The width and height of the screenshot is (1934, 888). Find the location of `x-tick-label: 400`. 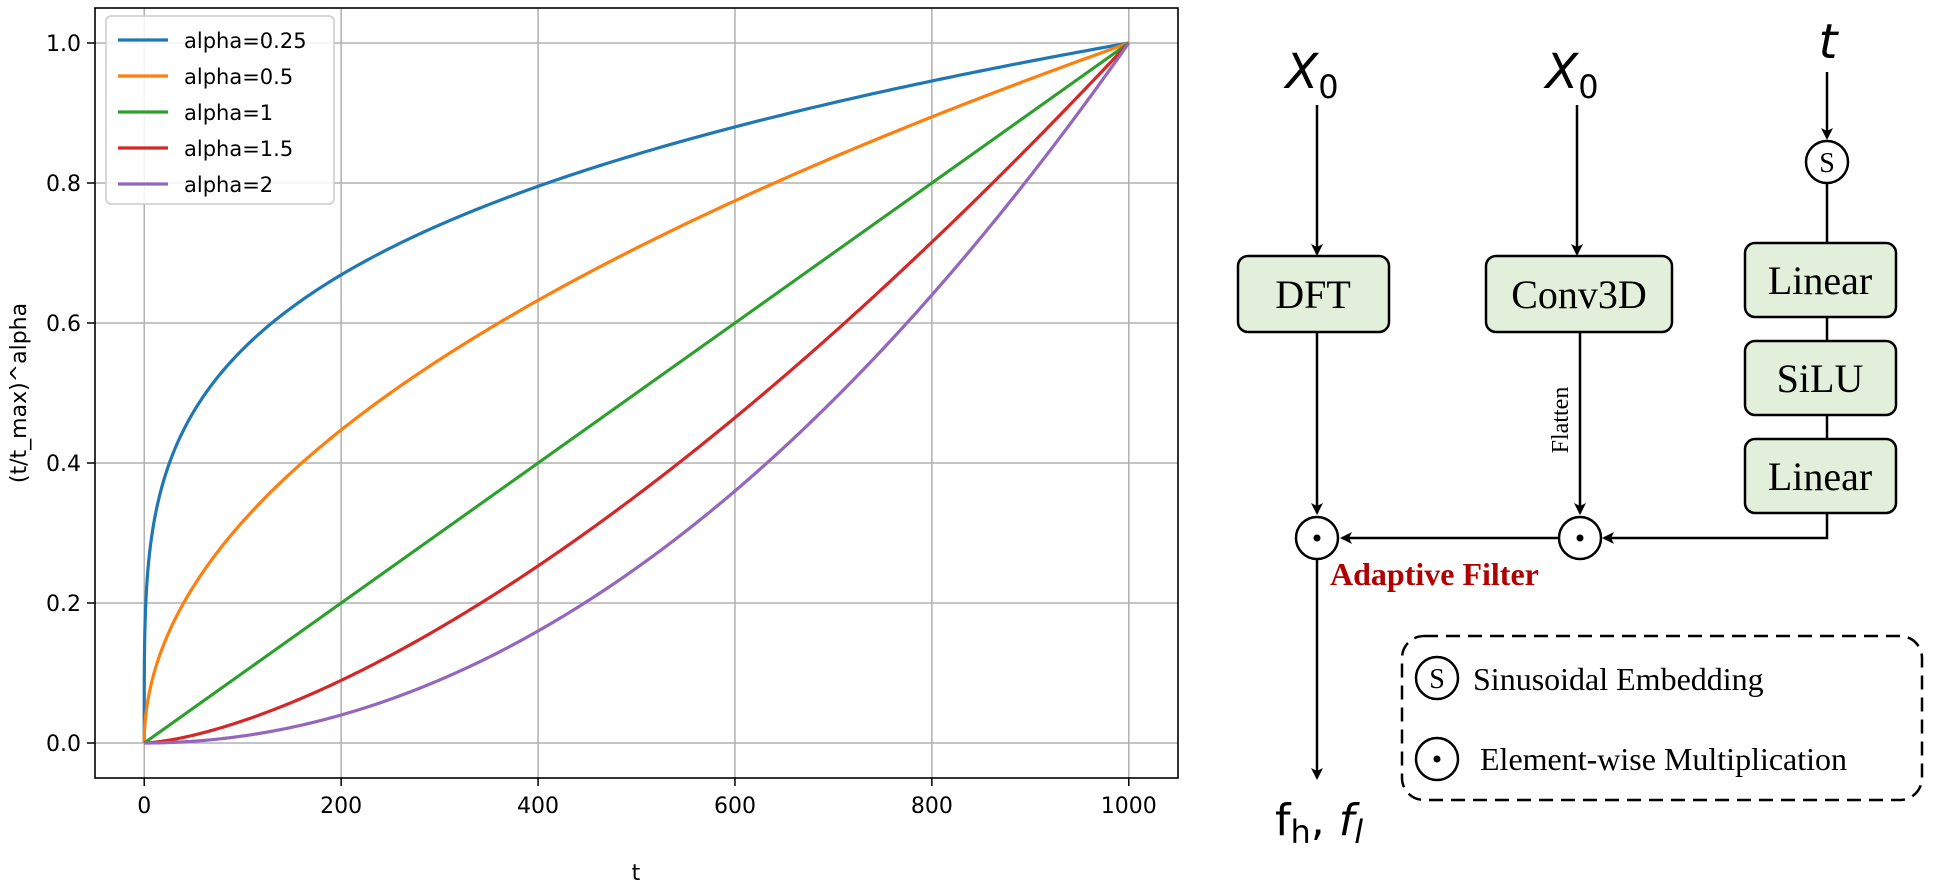

x-tick-label: 400 is located at coordinates (538, 806).